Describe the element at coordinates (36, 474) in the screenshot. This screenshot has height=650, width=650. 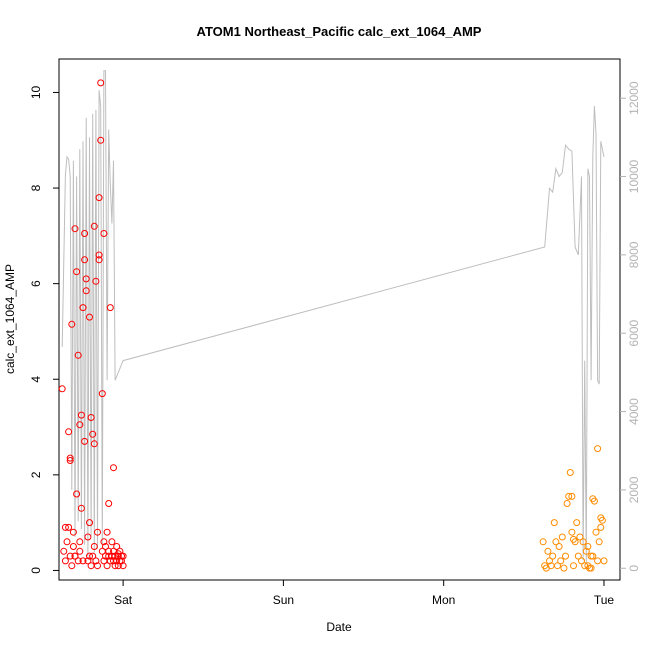
I see `y-tick-label: 2` at that location.